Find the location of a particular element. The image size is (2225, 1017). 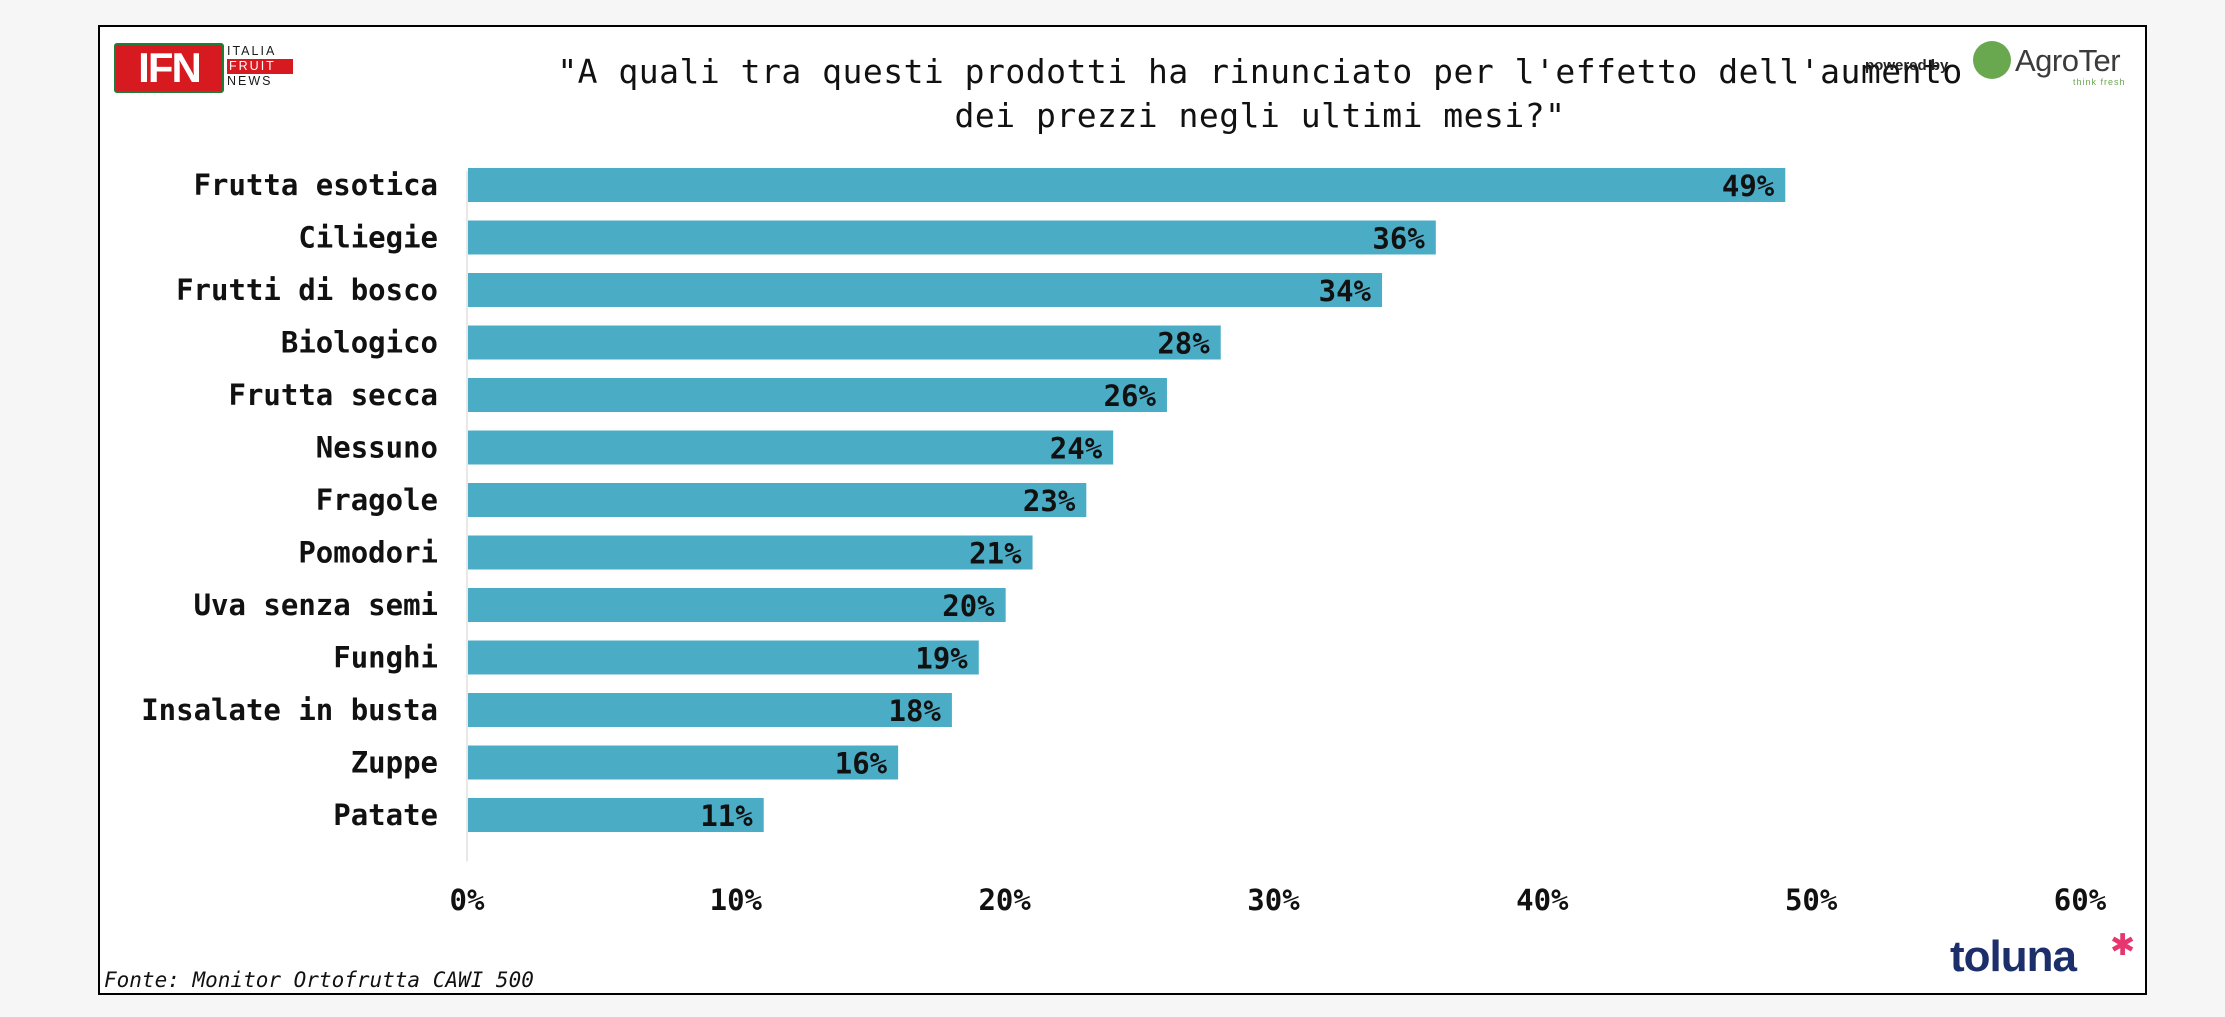

toluna-logo: toluna ✱ is located at coordinates (2045, 957).